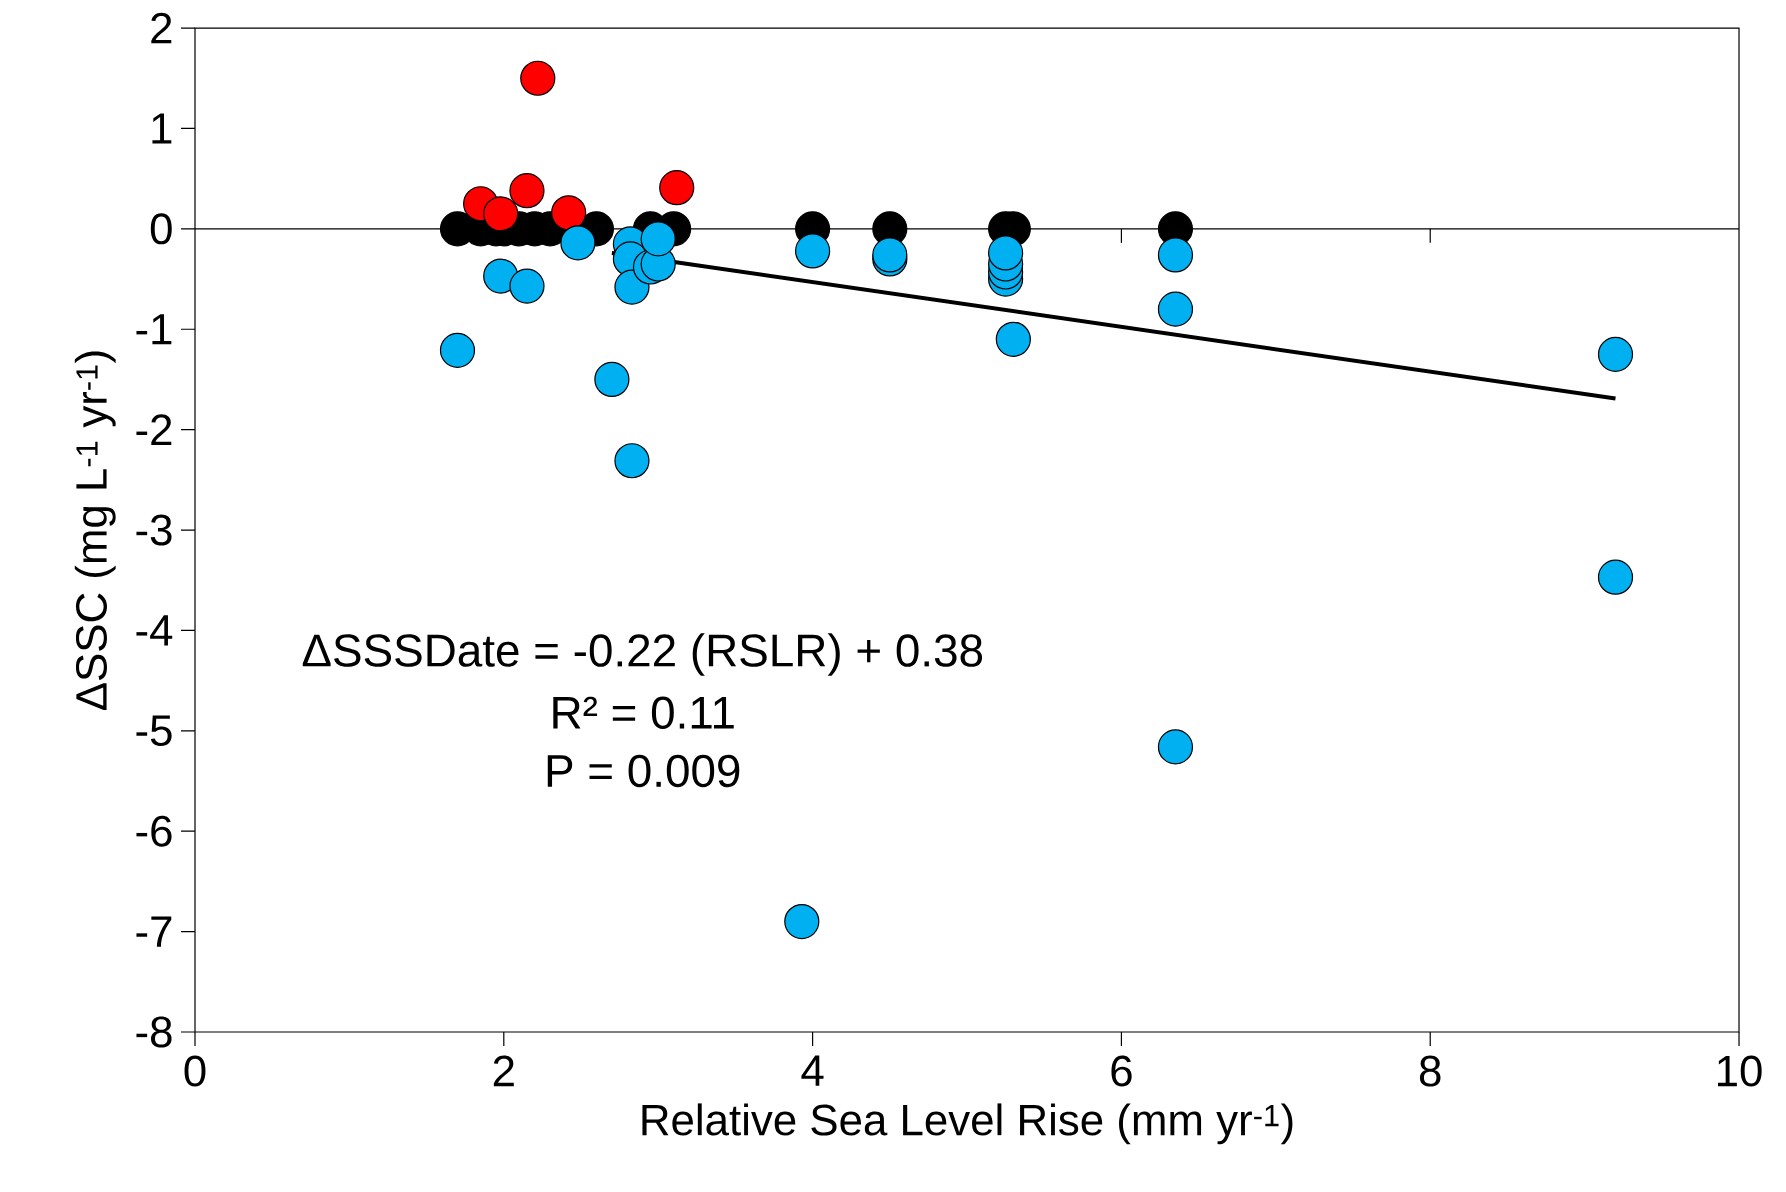 The image size is (1786, 1192). I want to click on x-tick-label: 4, so click(812, 1070).